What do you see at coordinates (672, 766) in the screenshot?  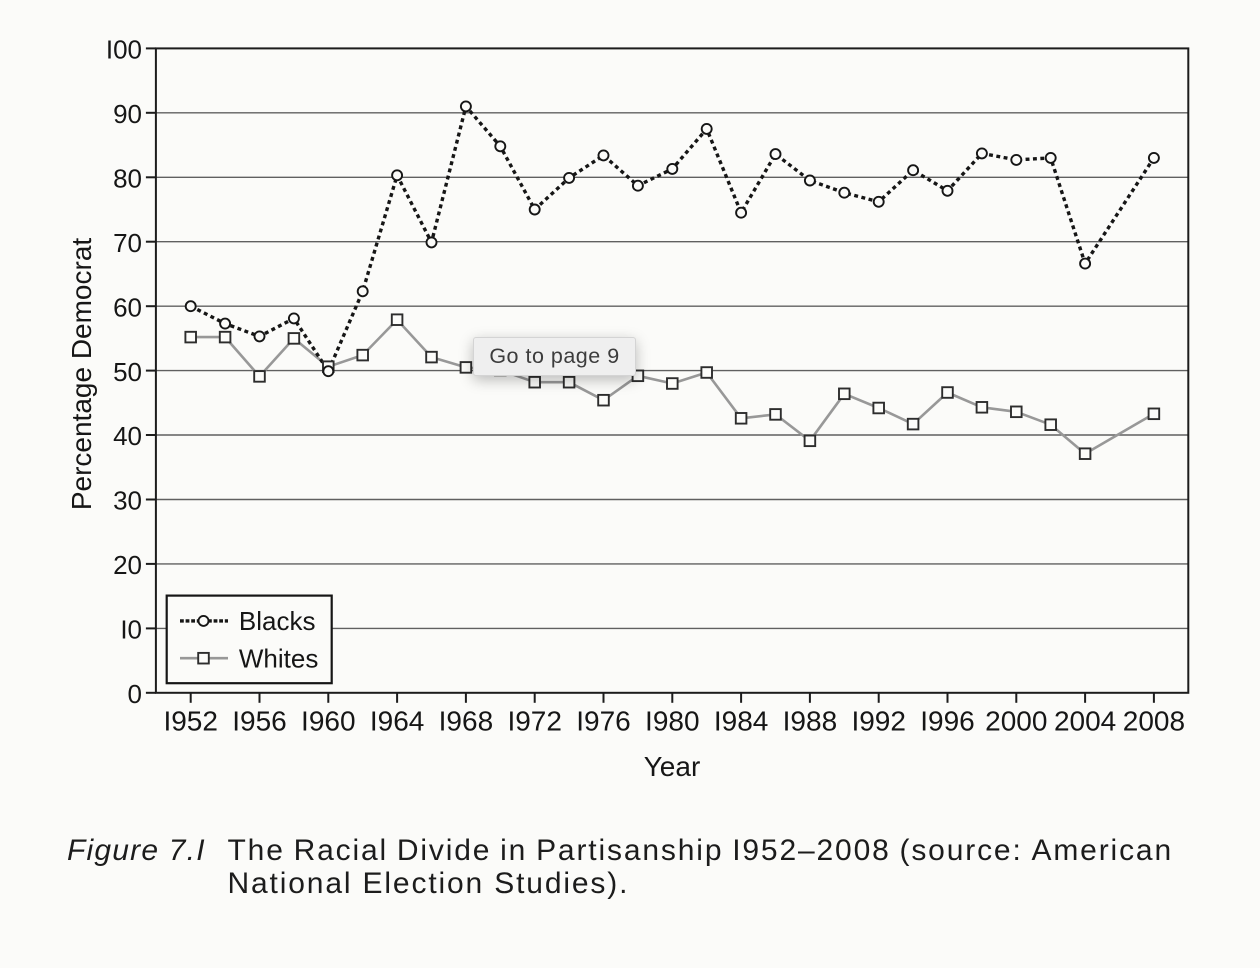 I see `svg-text: Year` at bounding box center [672, 766].